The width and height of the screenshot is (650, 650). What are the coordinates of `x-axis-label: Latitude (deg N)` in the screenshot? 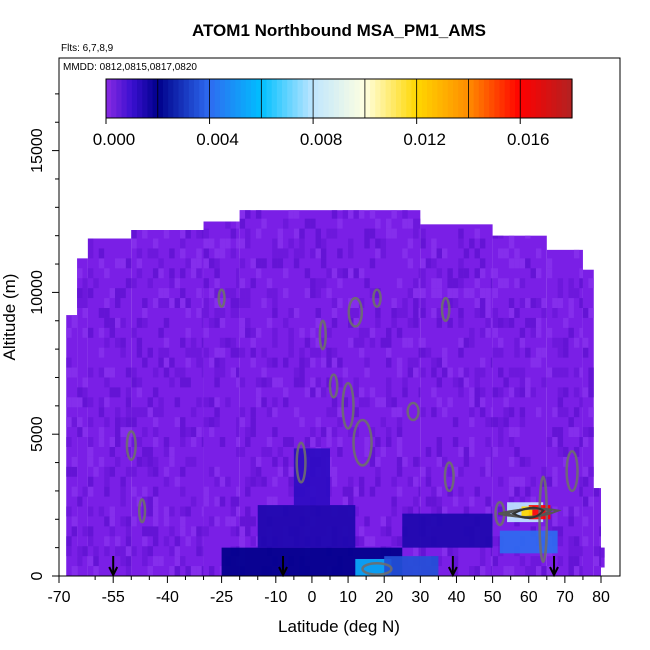 It's located at (339, 626).